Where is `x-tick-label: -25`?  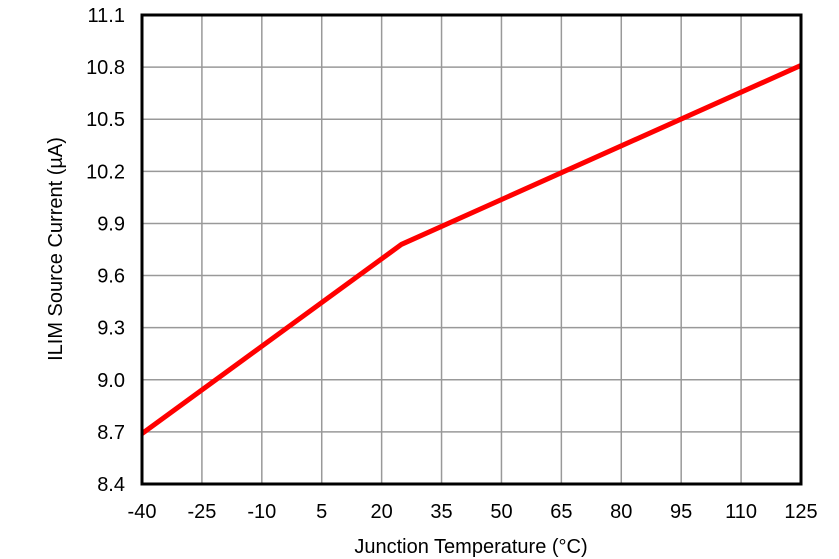 x-tick-label: -25 is located at coordinates (201, 512).